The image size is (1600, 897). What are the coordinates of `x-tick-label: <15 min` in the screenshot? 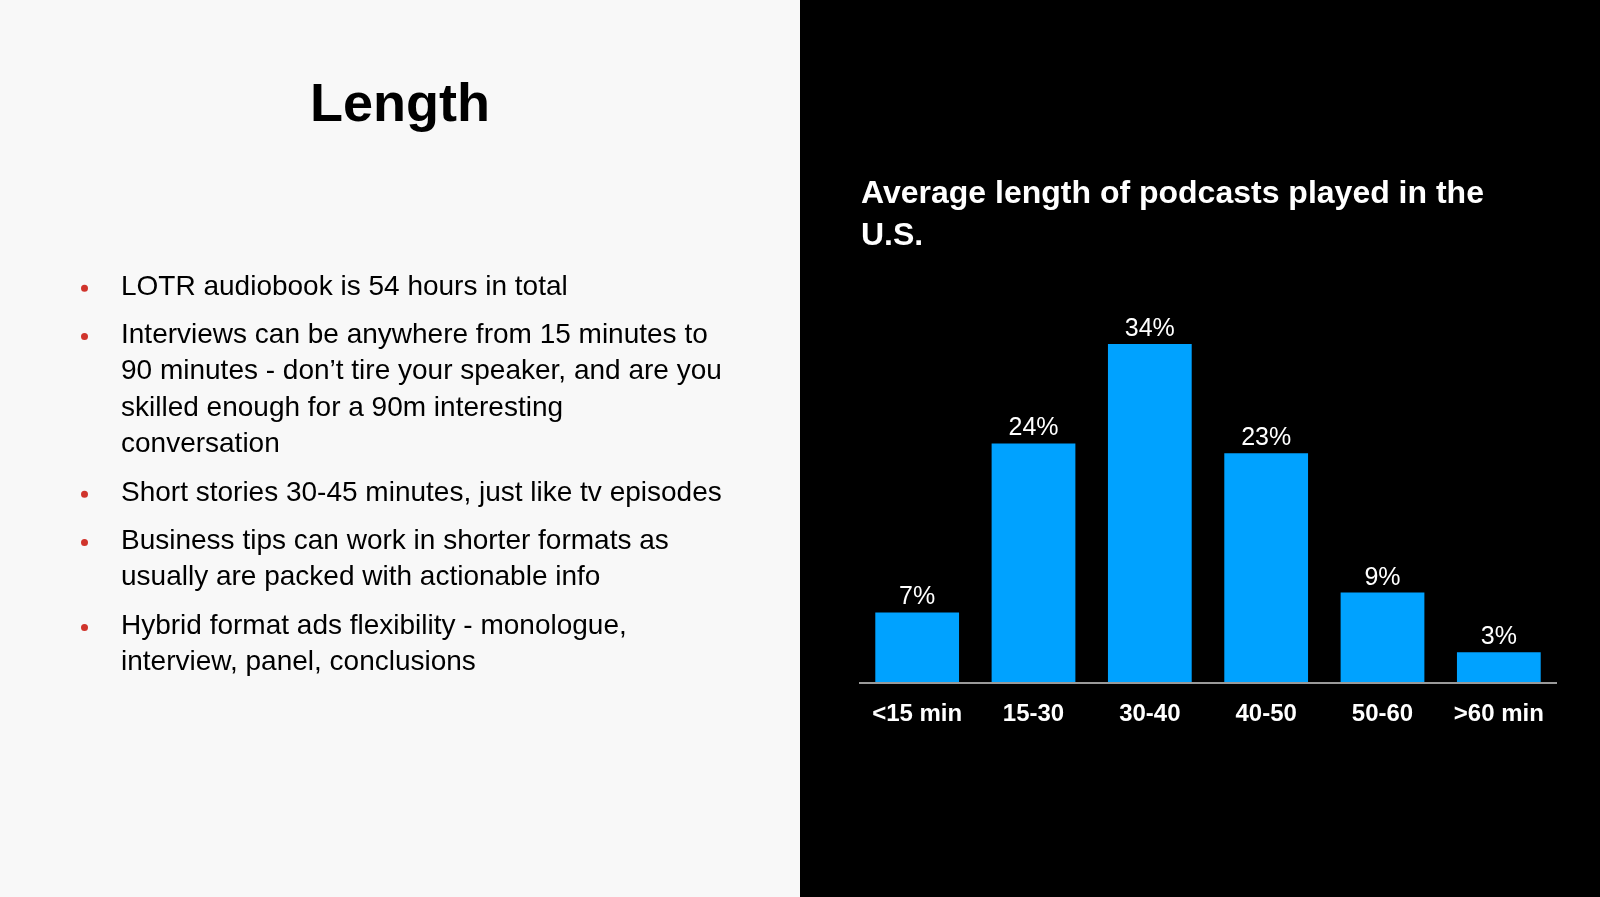 It's located at (917, 712).